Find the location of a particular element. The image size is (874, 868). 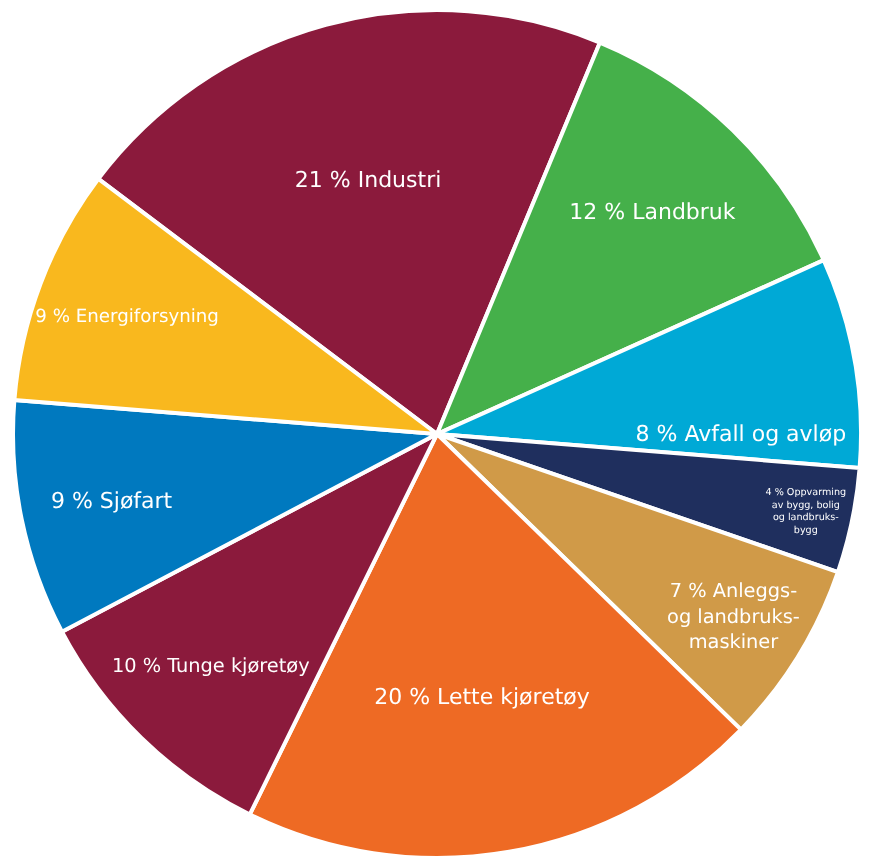

slice-label: 10 % Tunge kjøretøy is located at coordinates (211, 667).